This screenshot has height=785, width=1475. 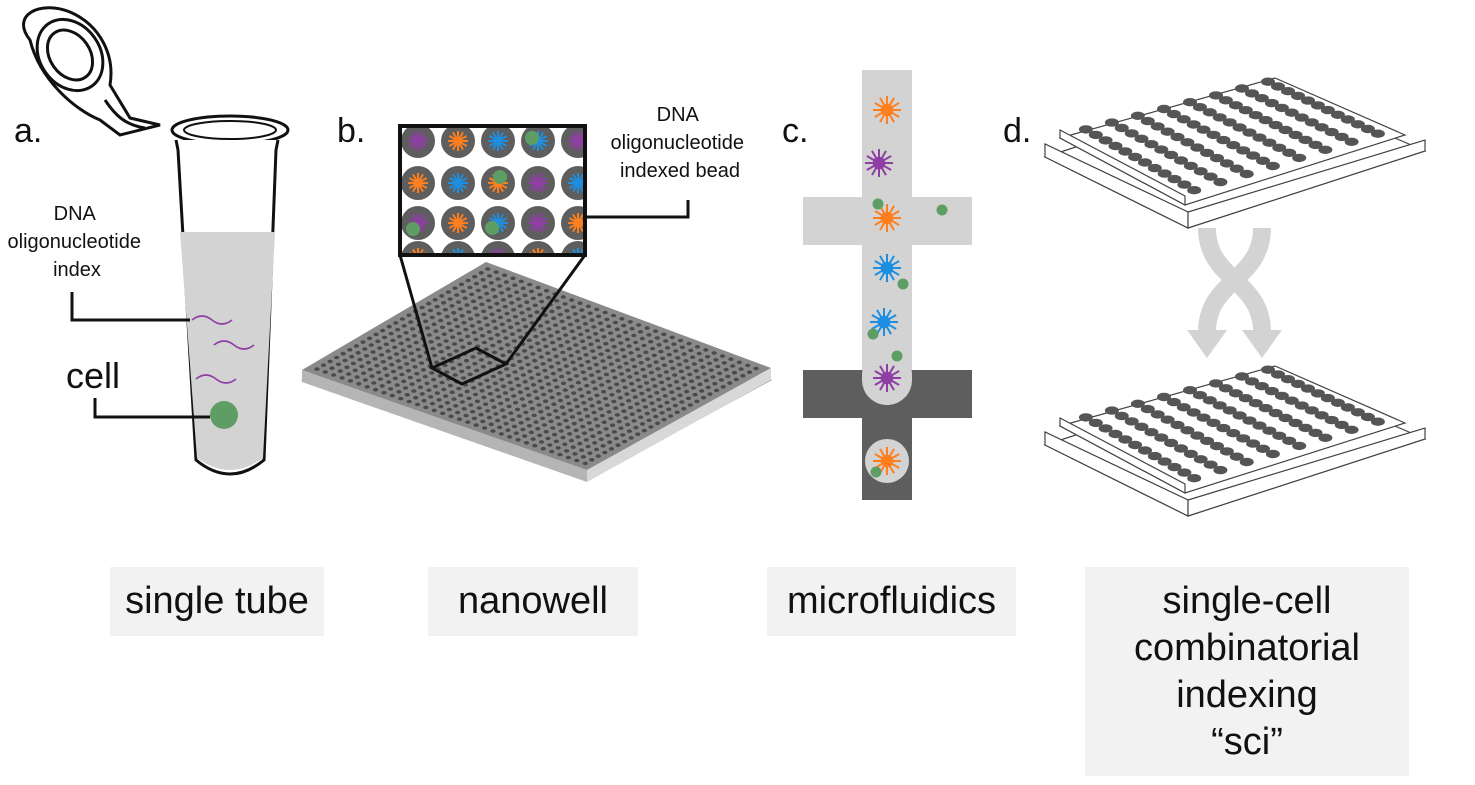 I want to click on caption-single-tube-text: single tube, so click(x=217, y=601).